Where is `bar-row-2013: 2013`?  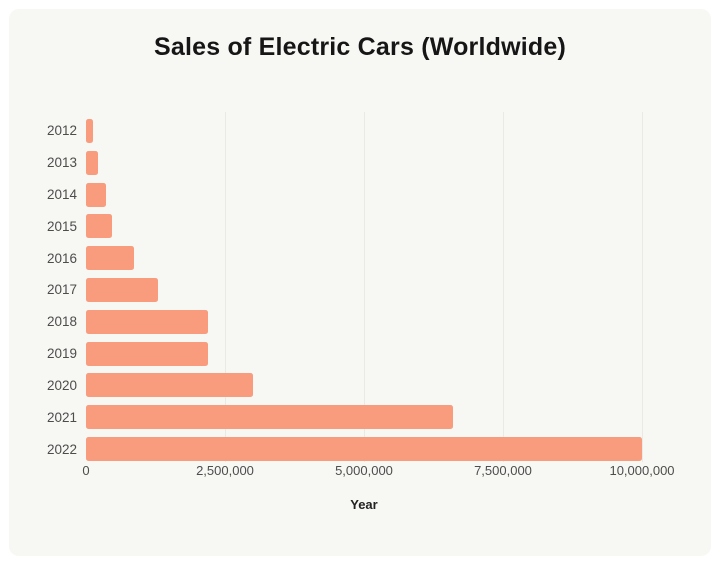 bar-row-2013: 2013 is located at coordinates (325, 163).